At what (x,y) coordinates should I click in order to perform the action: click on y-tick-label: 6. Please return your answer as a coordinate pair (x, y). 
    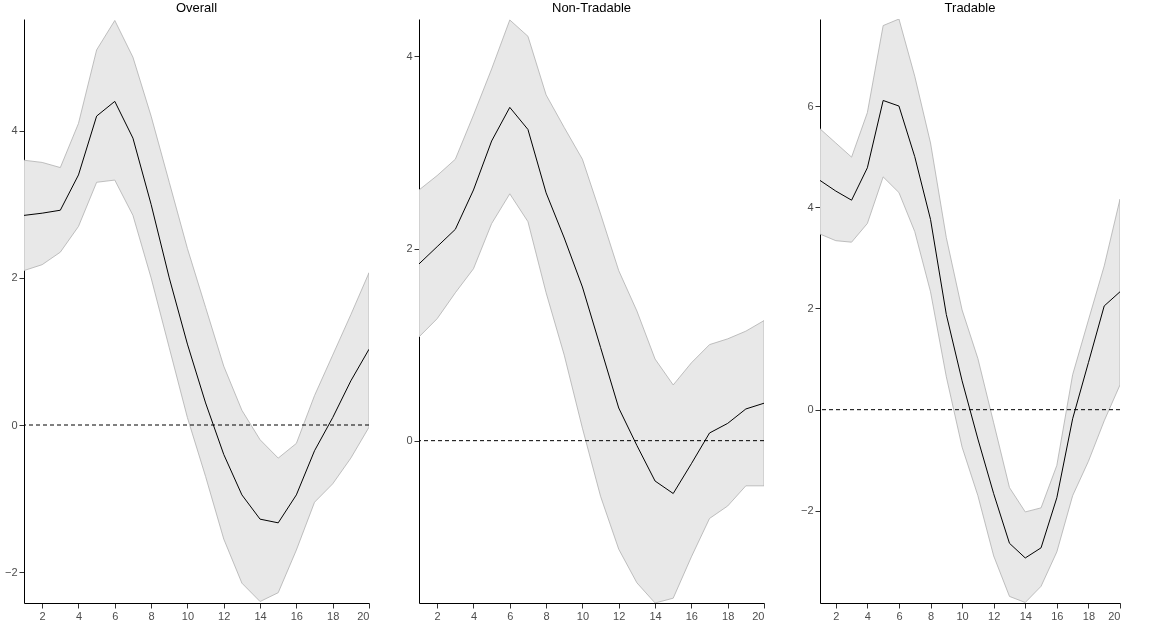
    Looking at the image, I should click on (810, 105).